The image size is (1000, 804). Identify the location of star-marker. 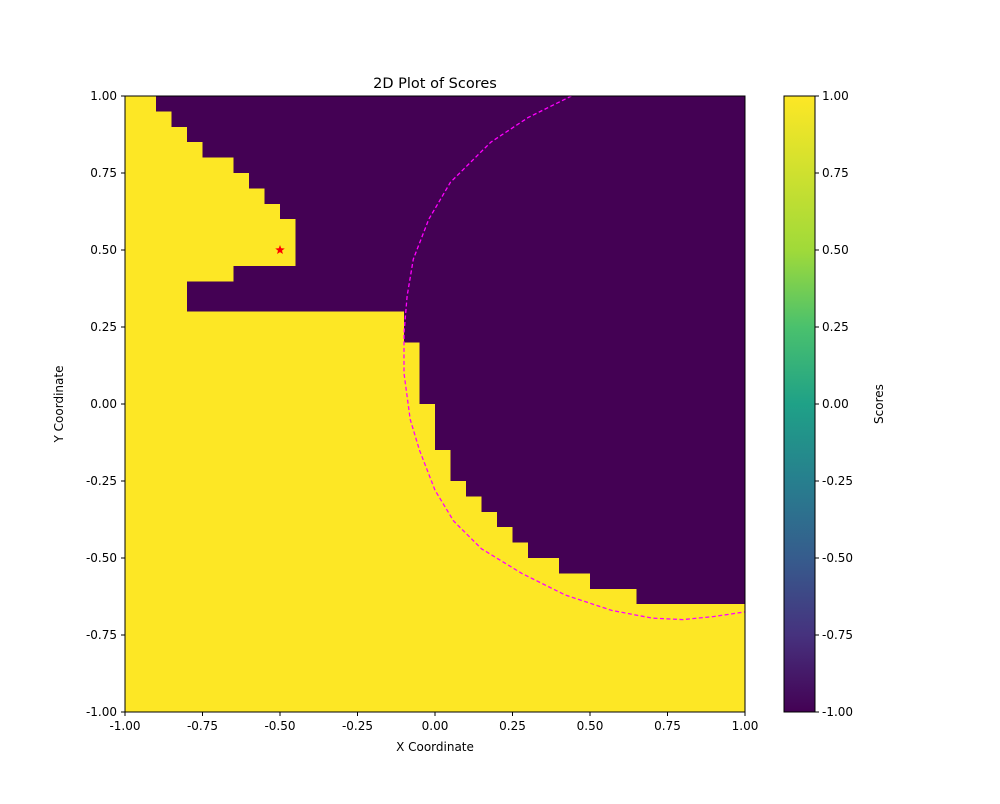
(280, 250).